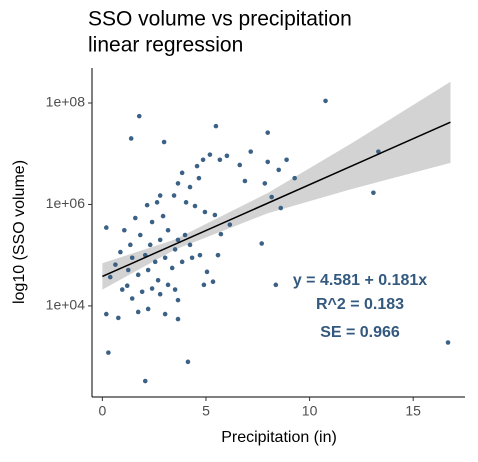  What do you see at coordinates (102, 411) in the screenshot?
I see `x-tick-label: 0` at bounding box center [102, 411].